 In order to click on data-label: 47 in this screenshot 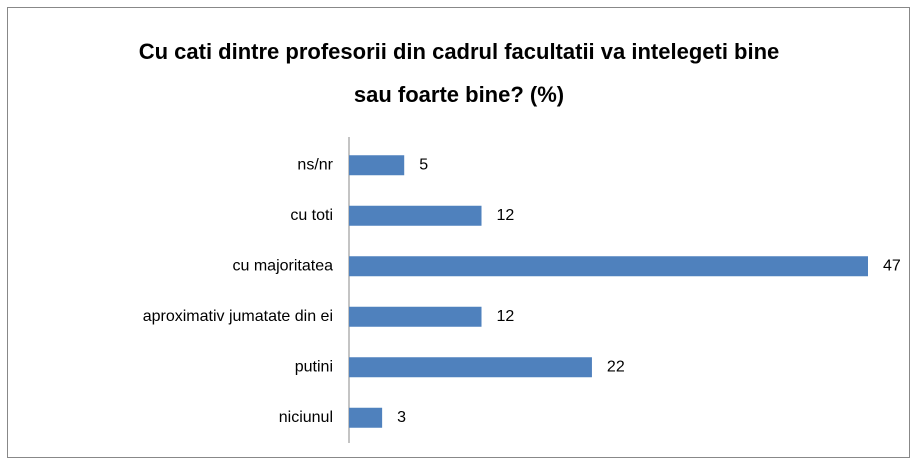, I will do `click(892, 265)`.